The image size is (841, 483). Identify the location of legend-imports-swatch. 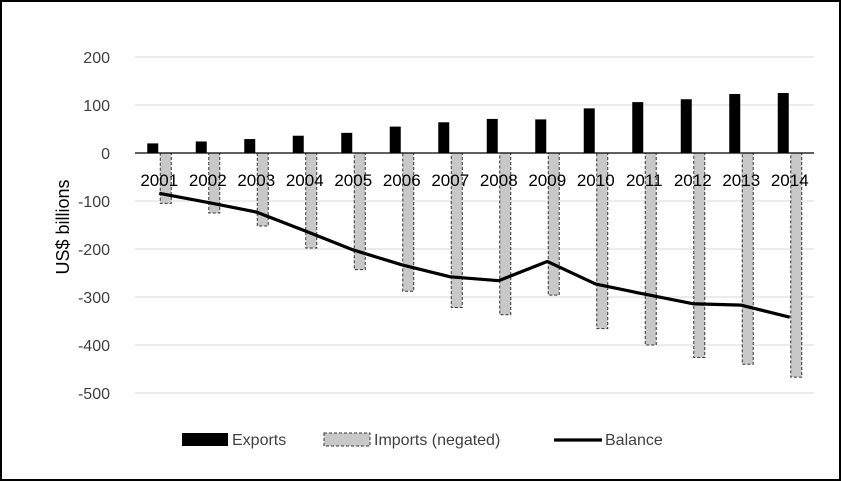
(347, 439).